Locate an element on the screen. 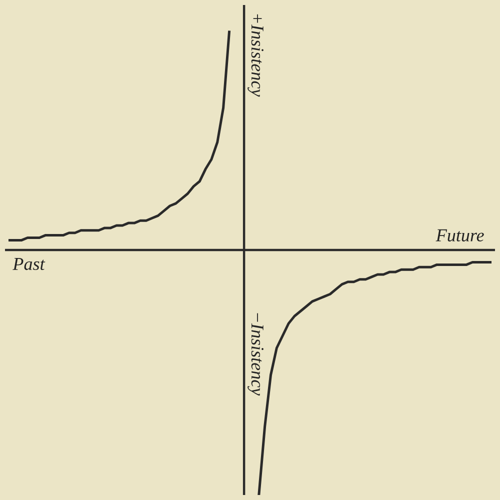 The height and width of the screenshot is (500, 500). annotation: Future is located at coordinates (460, 235).